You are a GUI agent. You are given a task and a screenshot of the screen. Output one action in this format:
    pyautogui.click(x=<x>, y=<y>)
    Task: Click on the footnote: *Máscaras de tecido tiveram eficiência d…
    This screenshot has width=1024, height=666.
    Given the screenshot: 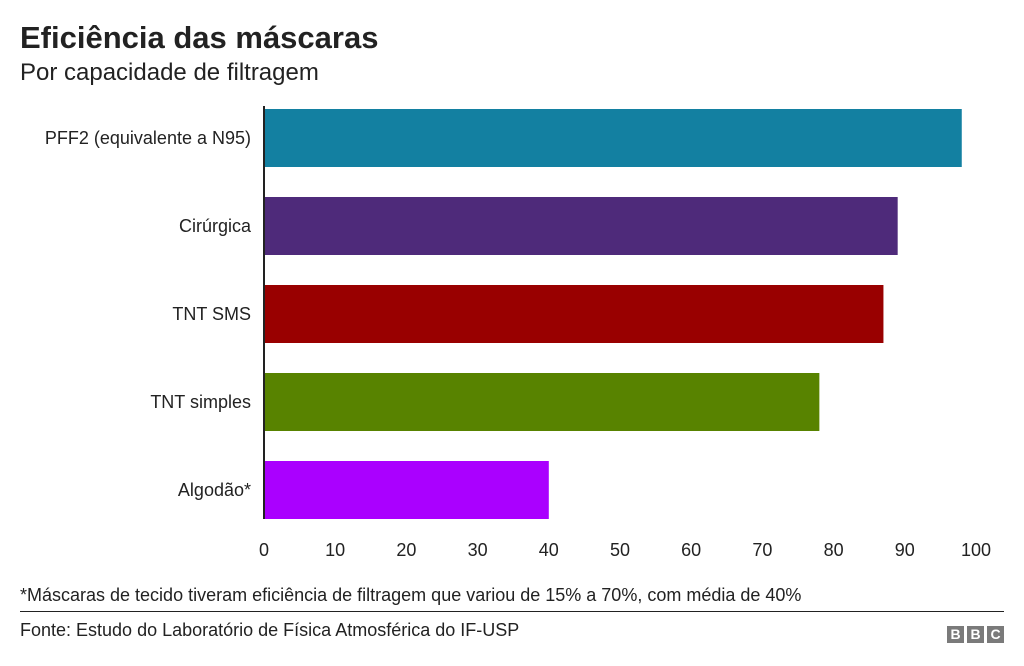 What is the action you would take?
    pyautogui.click(x=411, y=595)
    